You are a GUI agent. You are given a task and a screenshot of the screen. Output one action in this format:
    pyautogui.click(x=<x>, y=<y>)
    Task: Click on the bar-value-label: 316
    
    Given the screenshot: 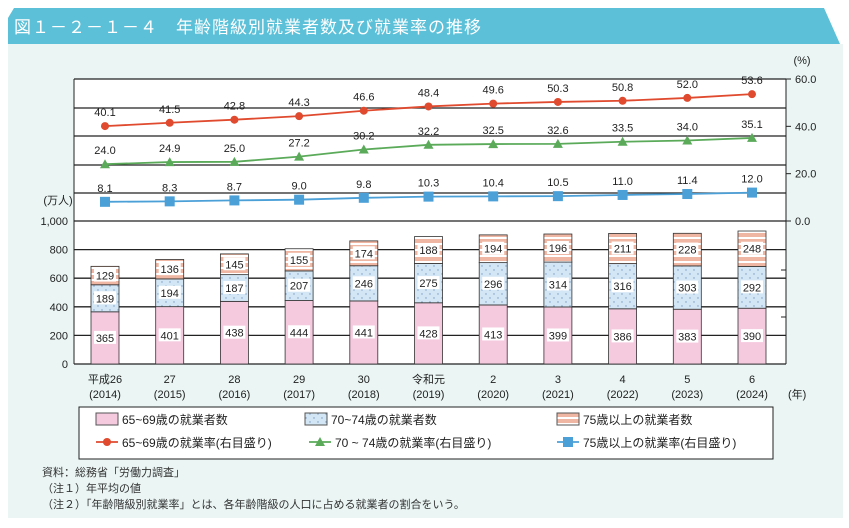 What is the action you would take?
    pyautogui.click(x=622, y=287)
    